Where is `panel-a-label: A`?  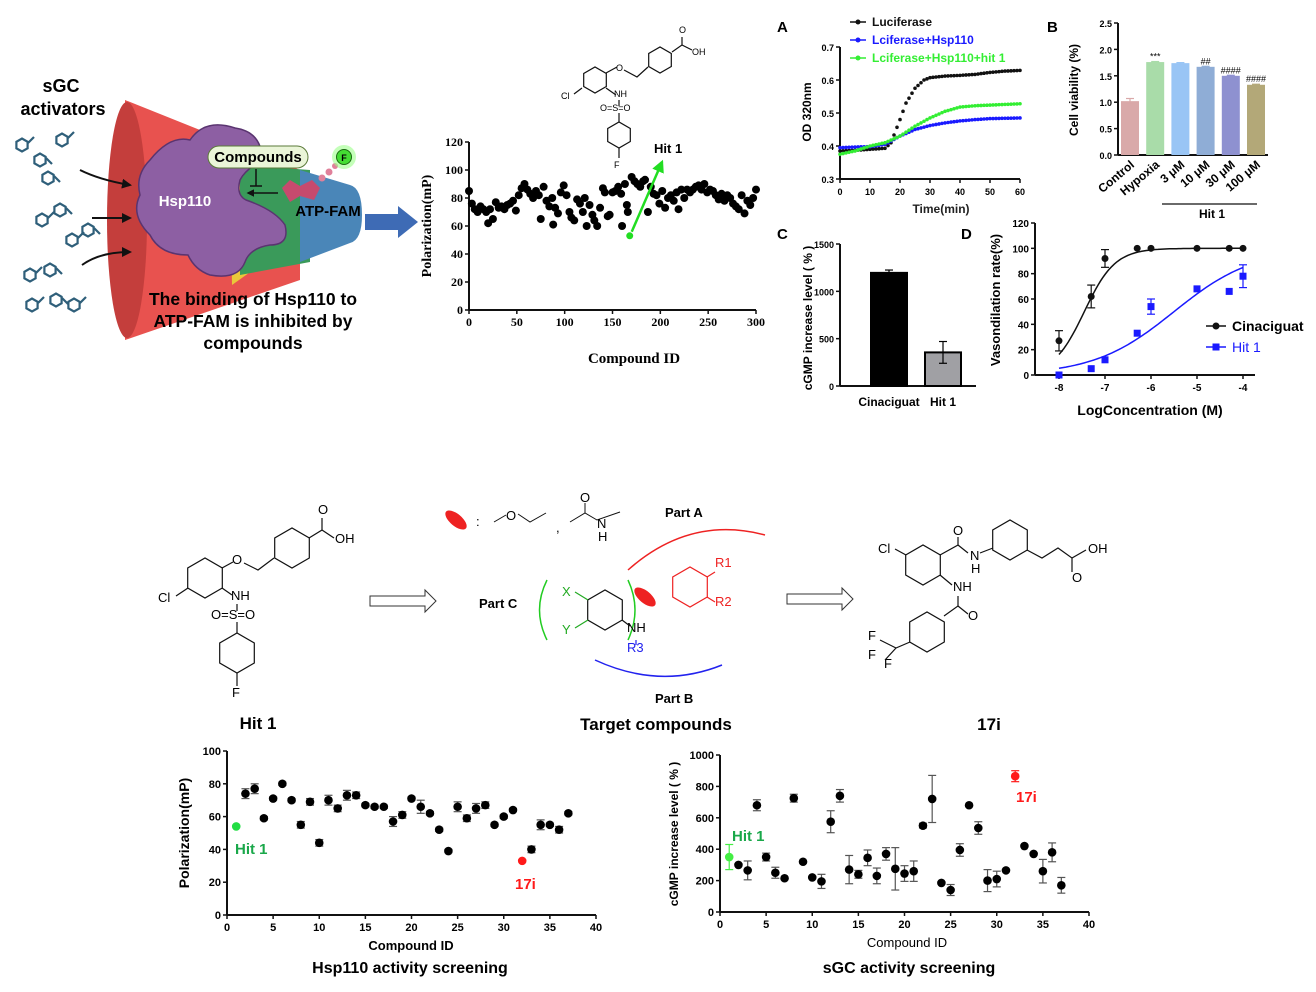 panel-a-label: A is located at coordinates (782, 27).